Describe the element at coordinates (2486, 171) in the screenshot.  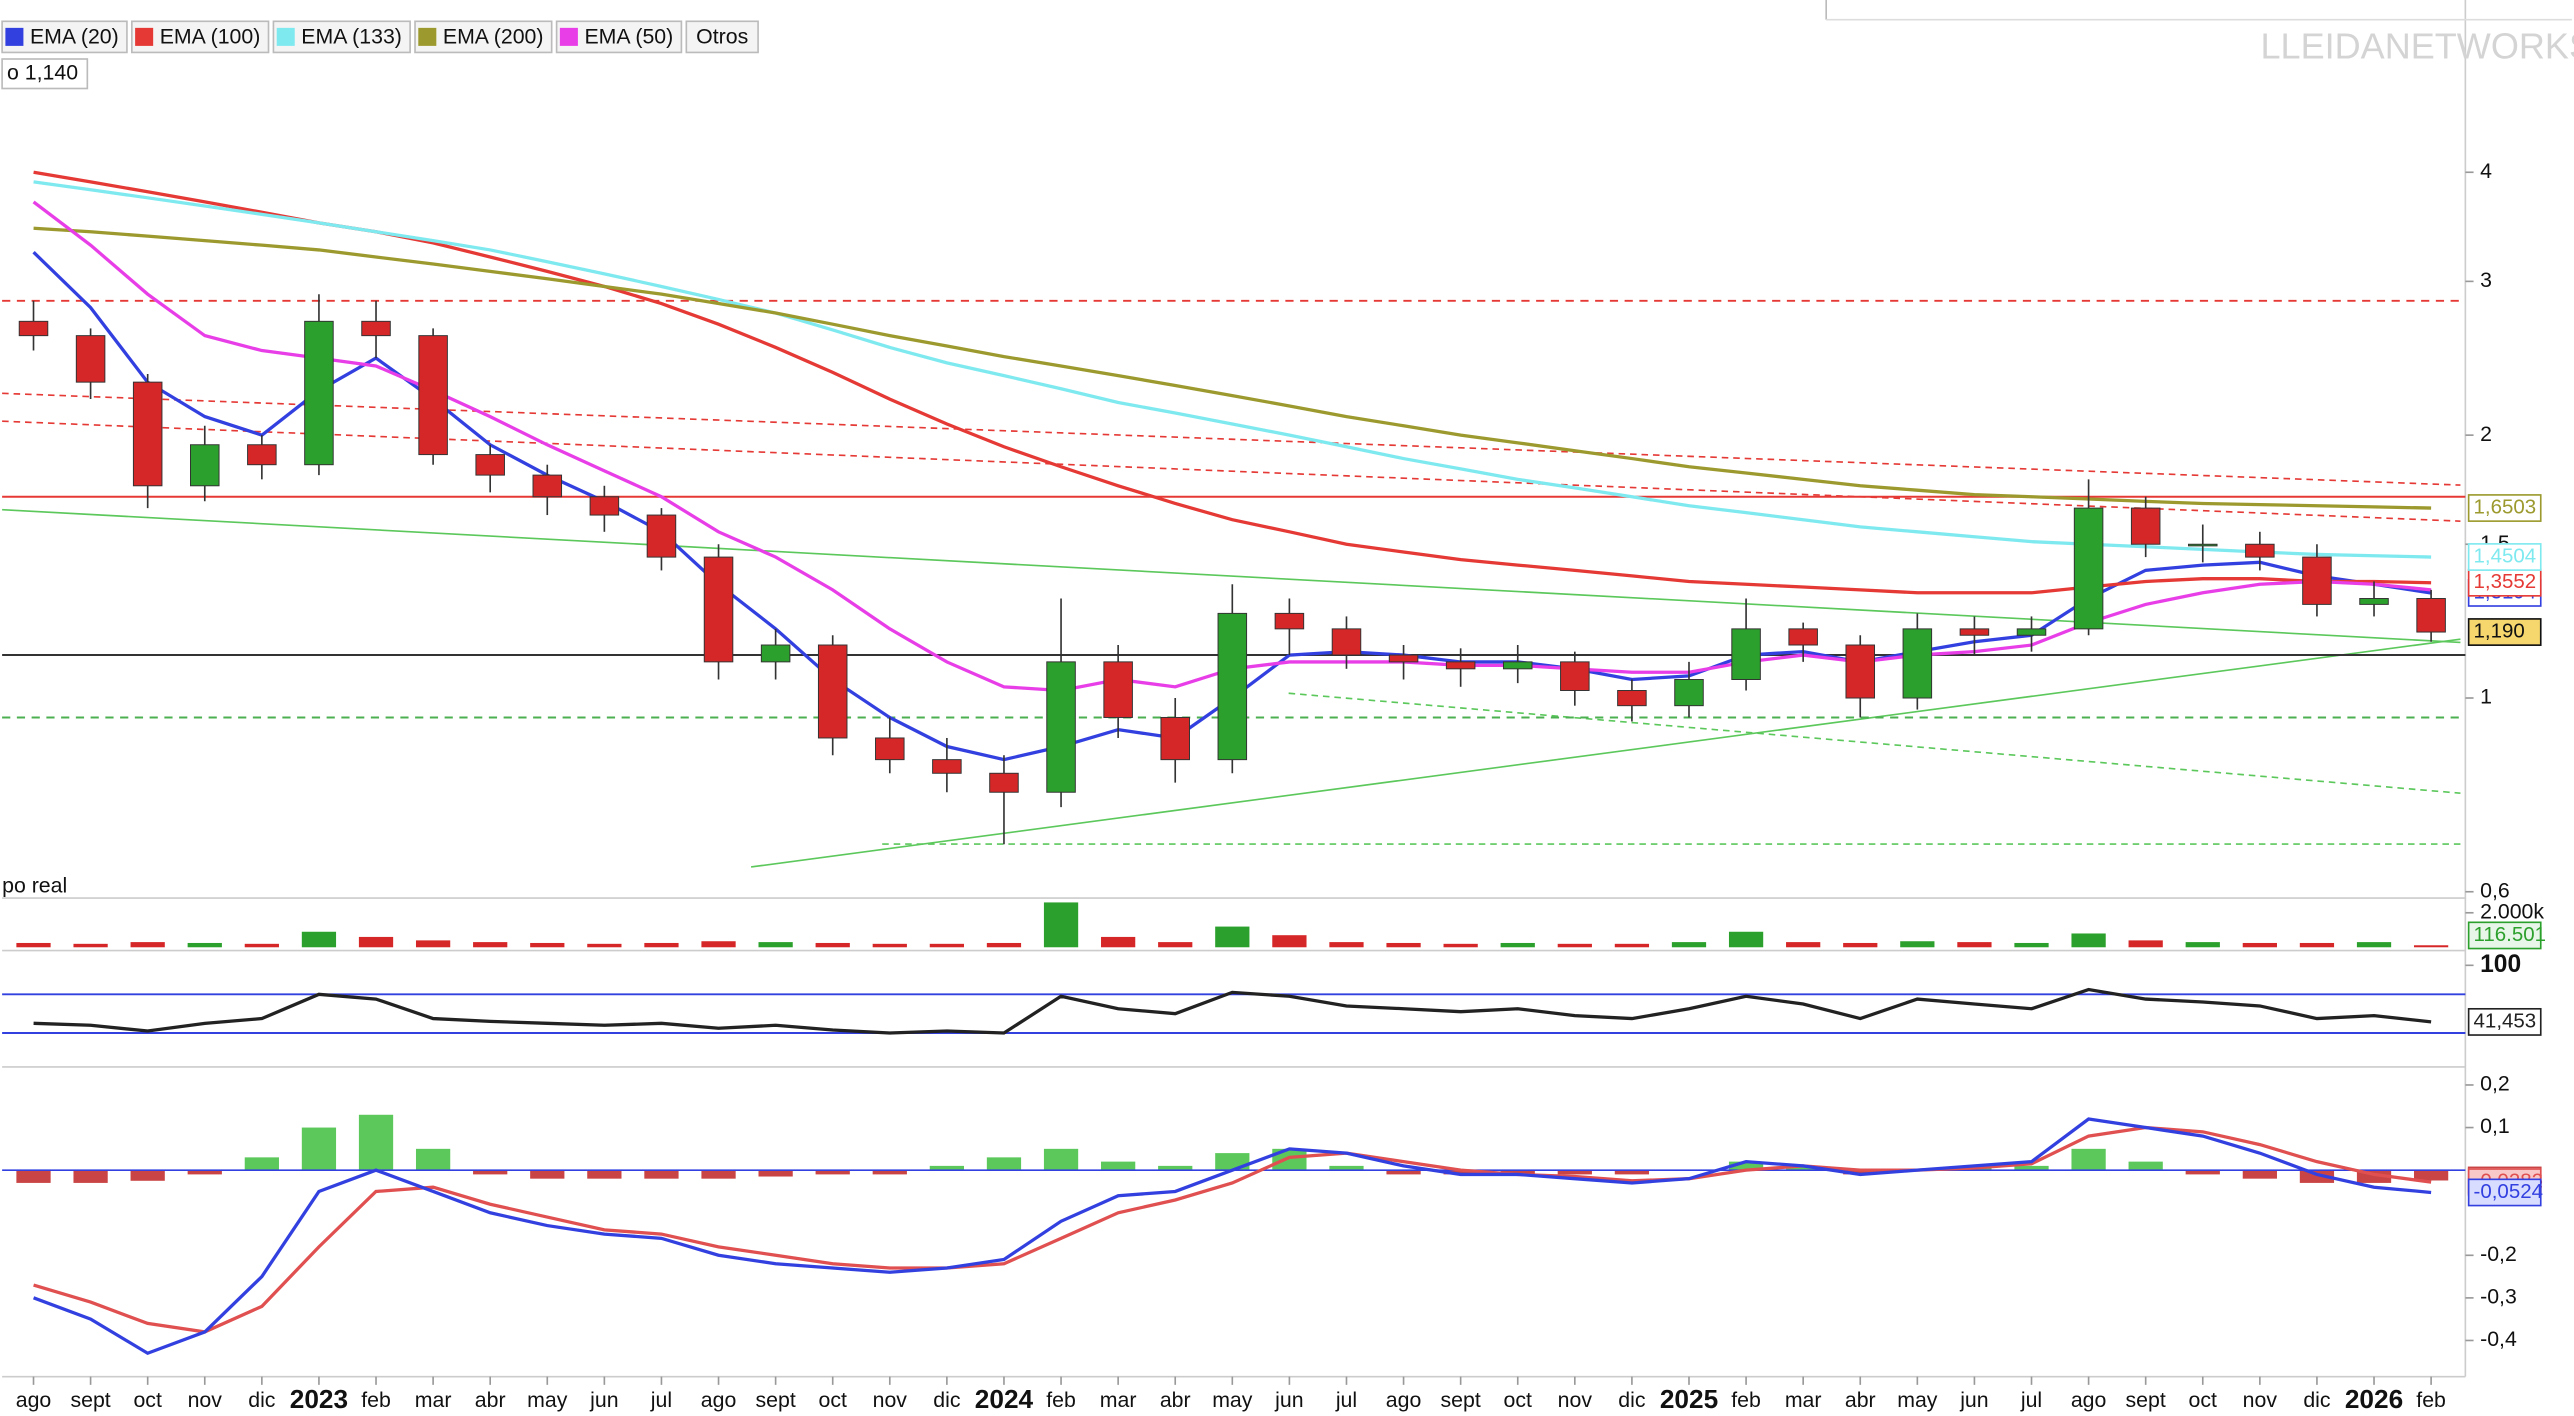
I see `y-tick-label: 4` at that location.